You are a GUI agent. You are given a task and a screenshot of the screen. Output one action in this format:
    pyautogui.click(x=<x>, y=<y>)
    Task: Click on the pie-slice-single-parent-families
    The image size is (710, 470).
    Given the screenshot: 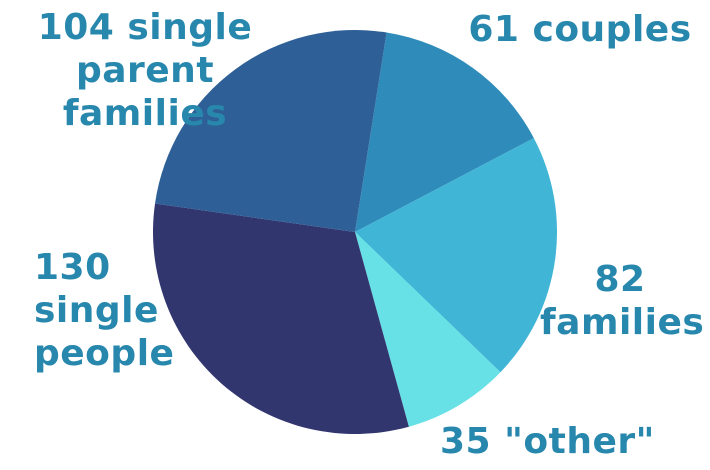 What is the action you would take?
    pyautogui.click(x=271, y=131)
    